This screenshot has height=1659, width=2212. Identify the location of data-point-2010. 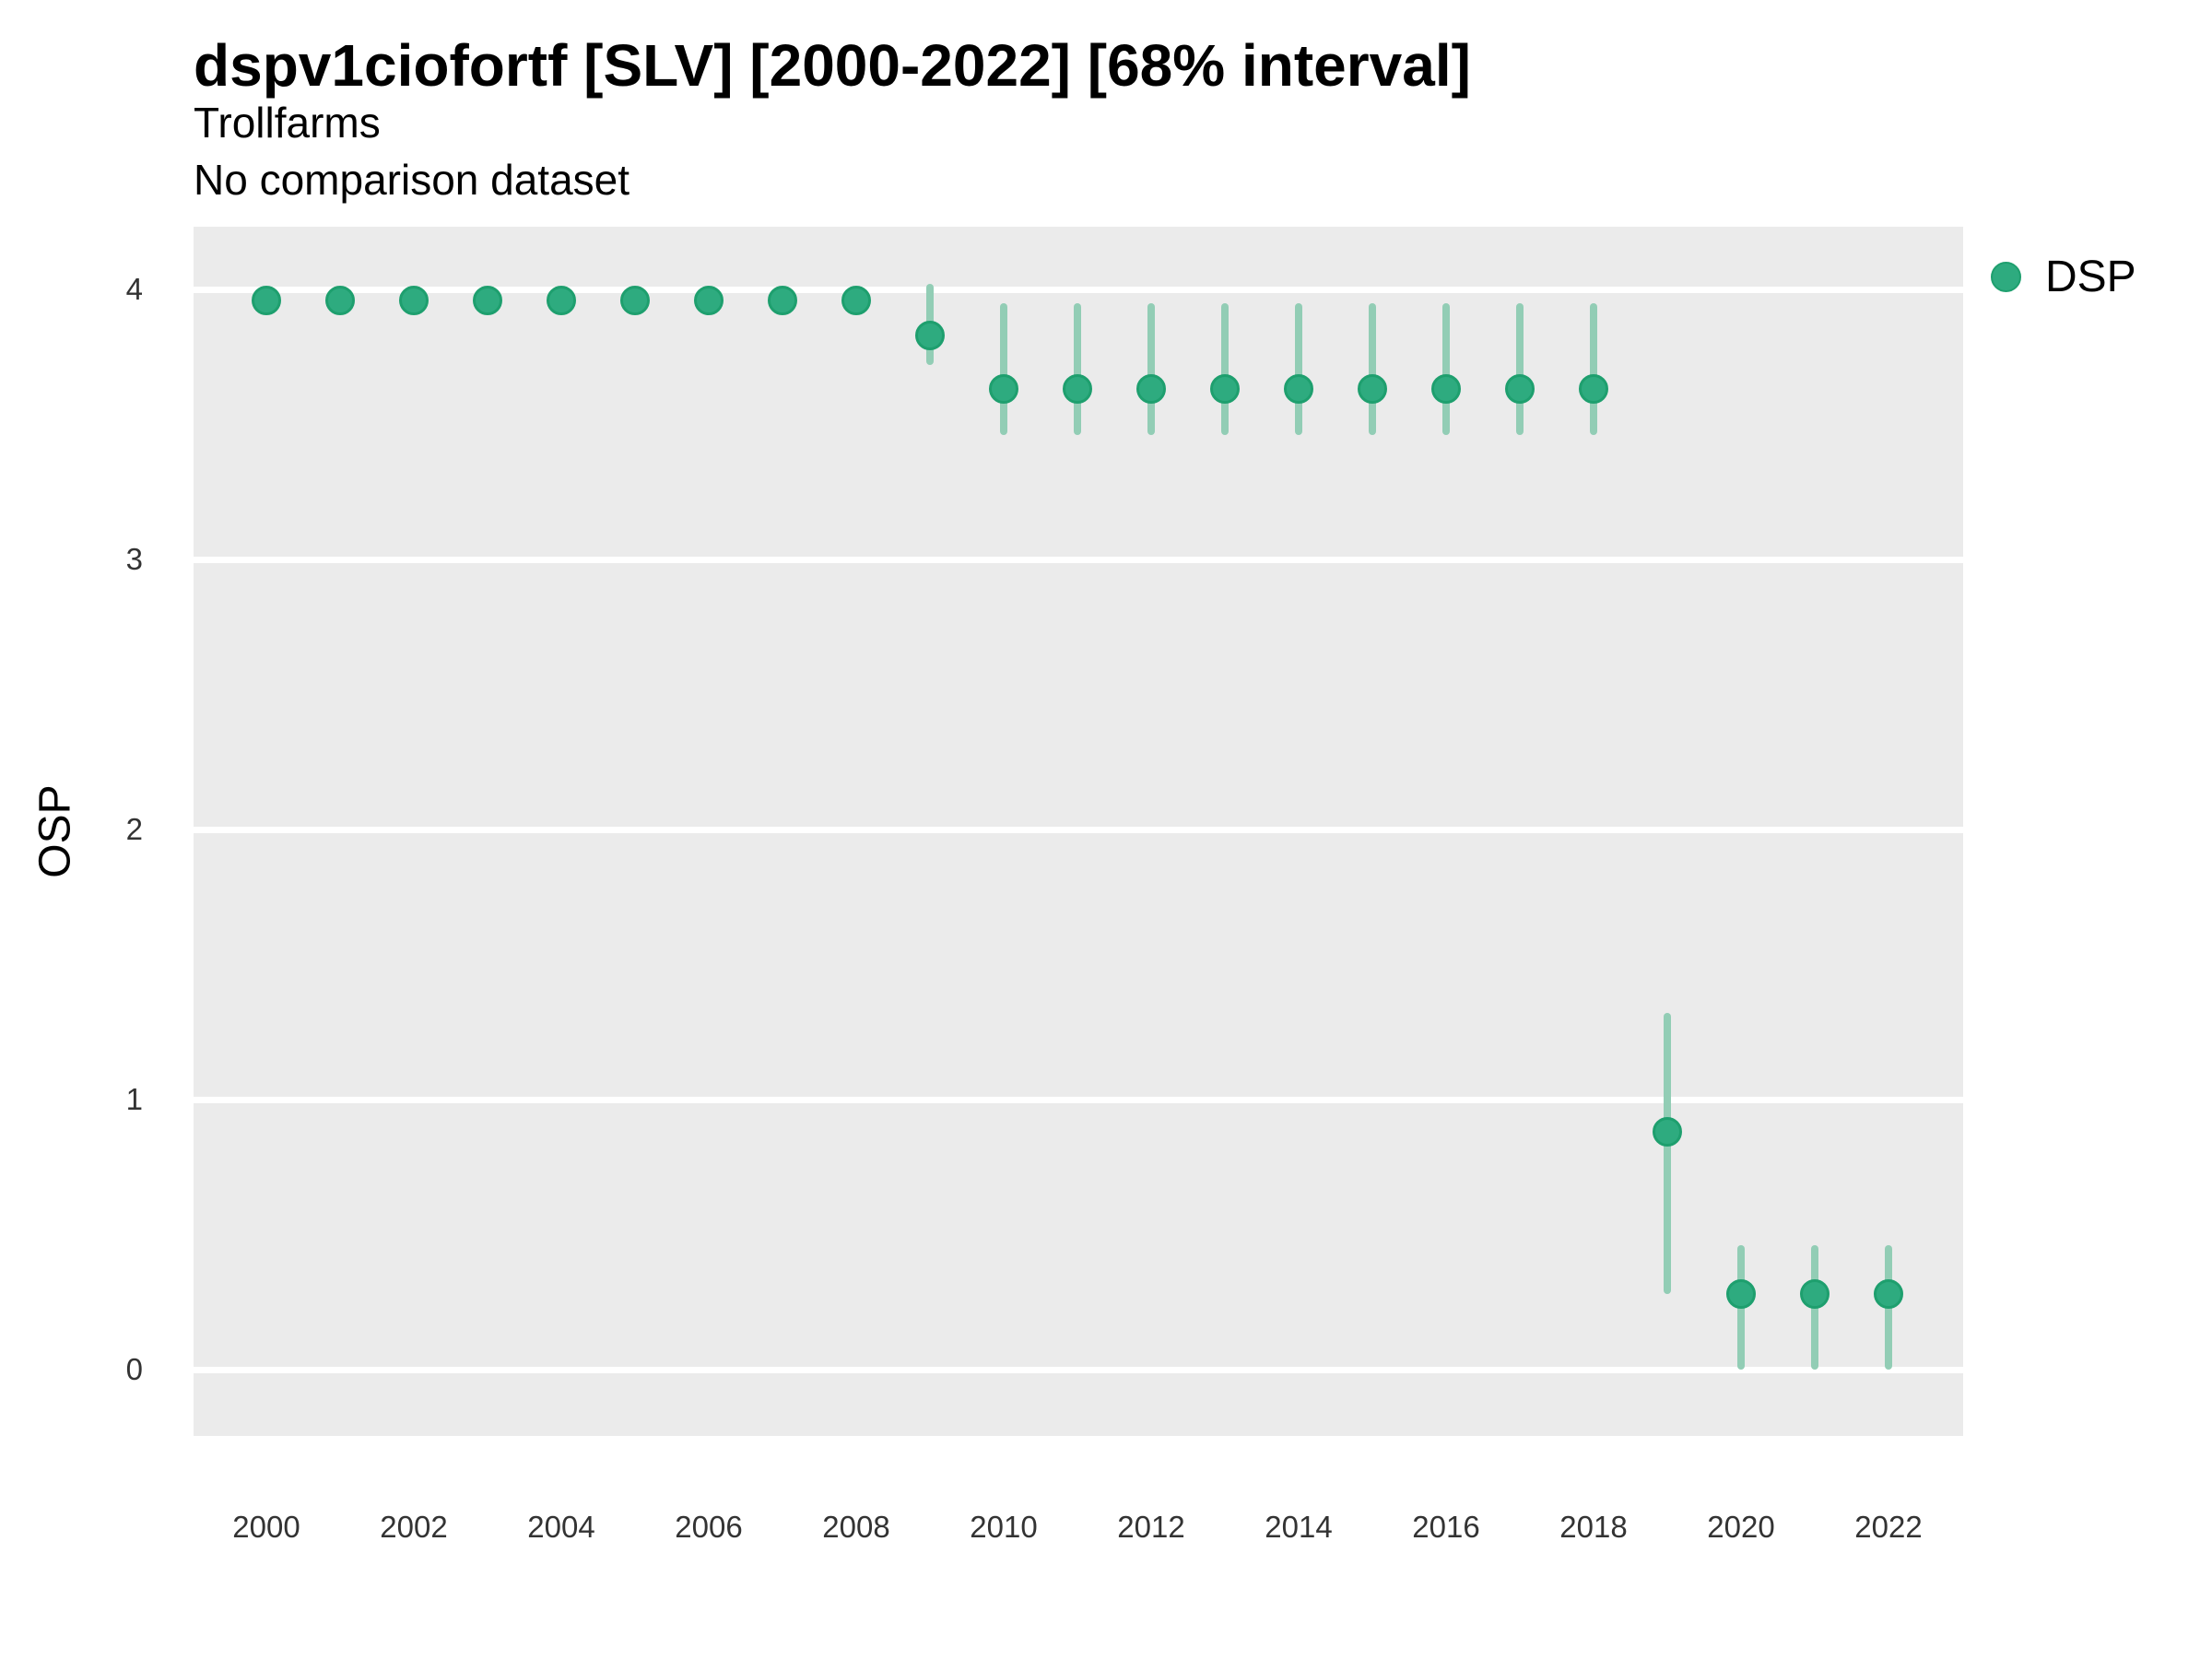
(1003, 389).